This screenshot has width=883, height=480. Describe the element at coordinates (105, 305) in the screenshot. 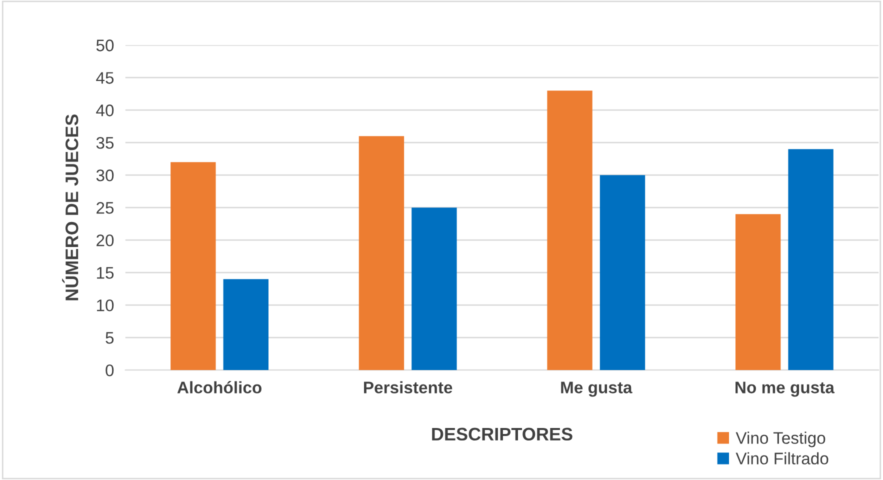

I see `y-tick-label: 10` at that location.